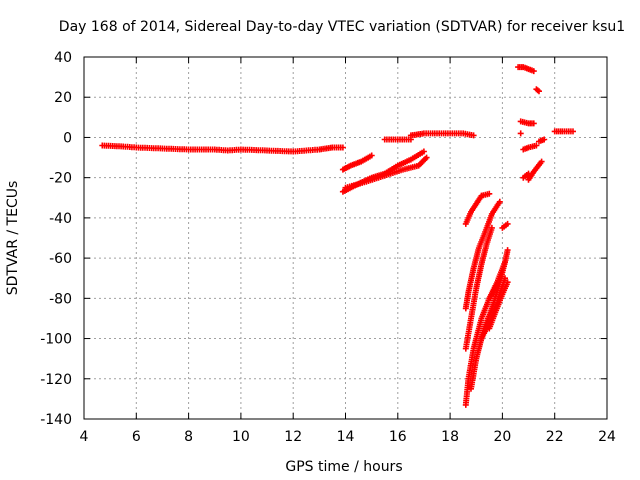  I want to click on y-tick-label: -40, so click(60, 219).